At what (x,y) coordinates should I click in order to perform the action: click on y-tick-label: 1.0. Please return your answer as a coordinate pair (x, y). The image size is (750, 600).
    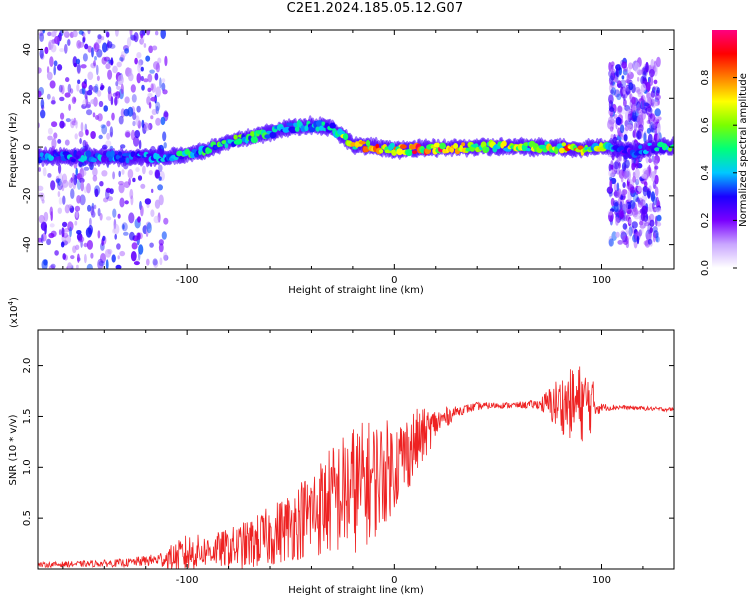
    Looking at the image, I should click on (27, 467).